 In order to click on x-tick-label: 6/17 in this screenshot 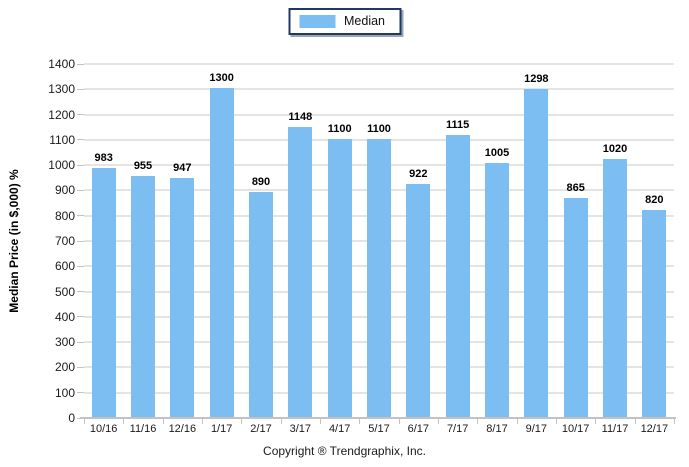, I will do `click(418, 429)`.